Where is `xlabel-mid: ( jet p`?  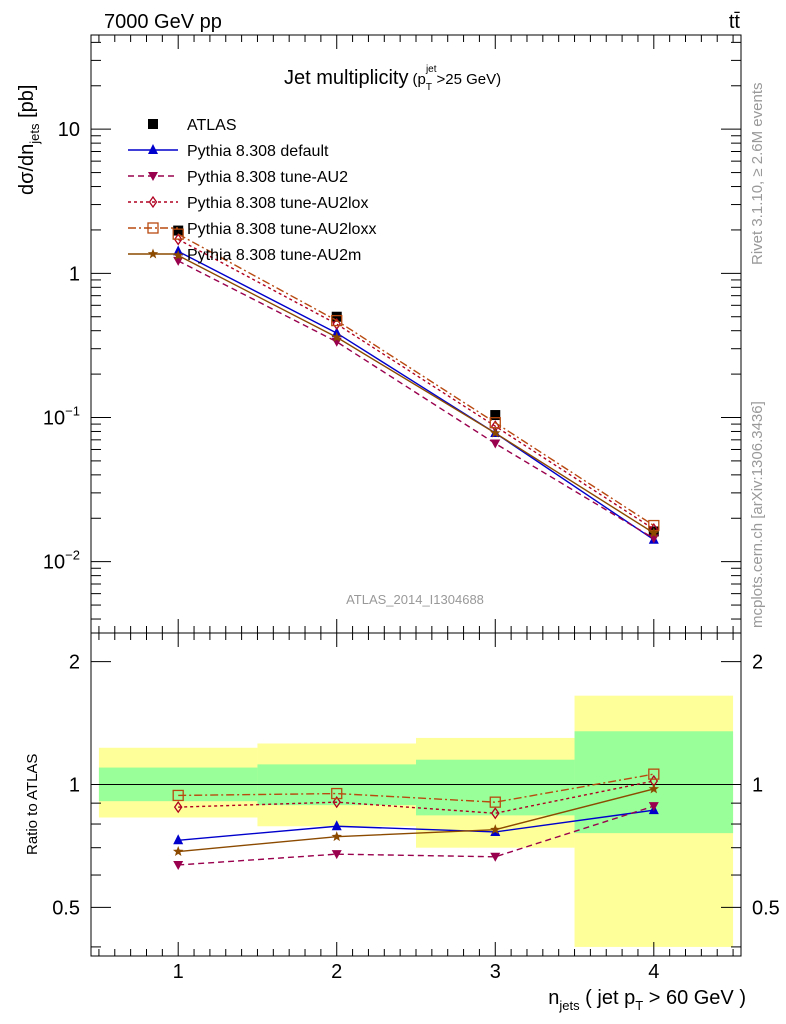 xlabel-mid: ( jet p is located at coordinates (608, 998).